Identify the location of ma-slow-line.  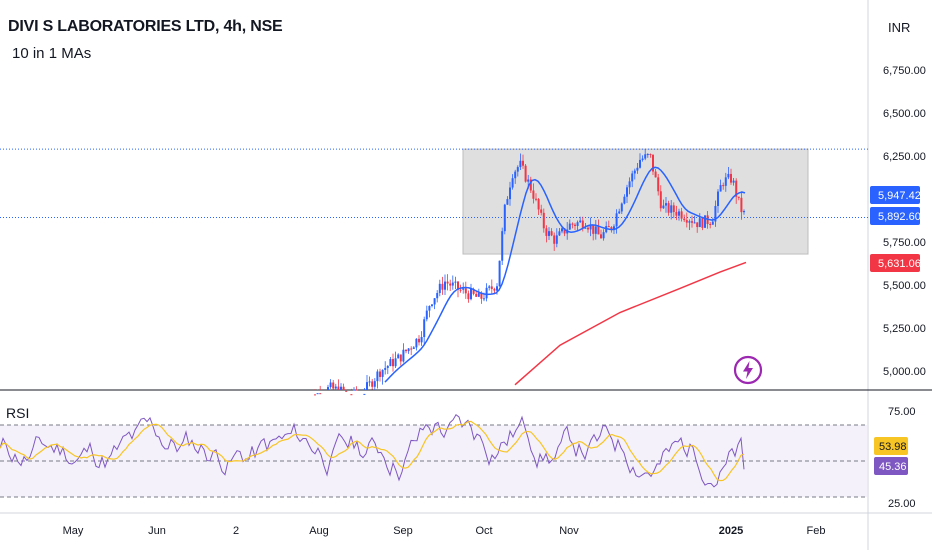
(630, 323).